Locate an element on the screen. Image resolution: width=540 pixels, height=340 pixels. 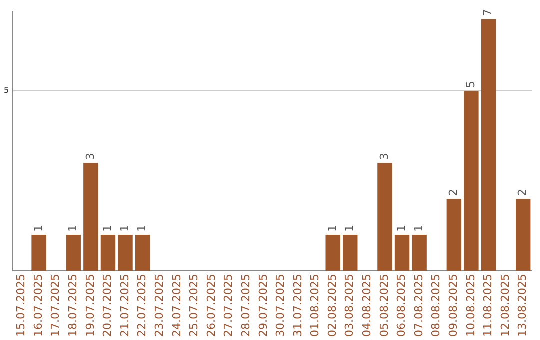
x-tick-label: 07.08.2025 is located at coordinates (419, 306).